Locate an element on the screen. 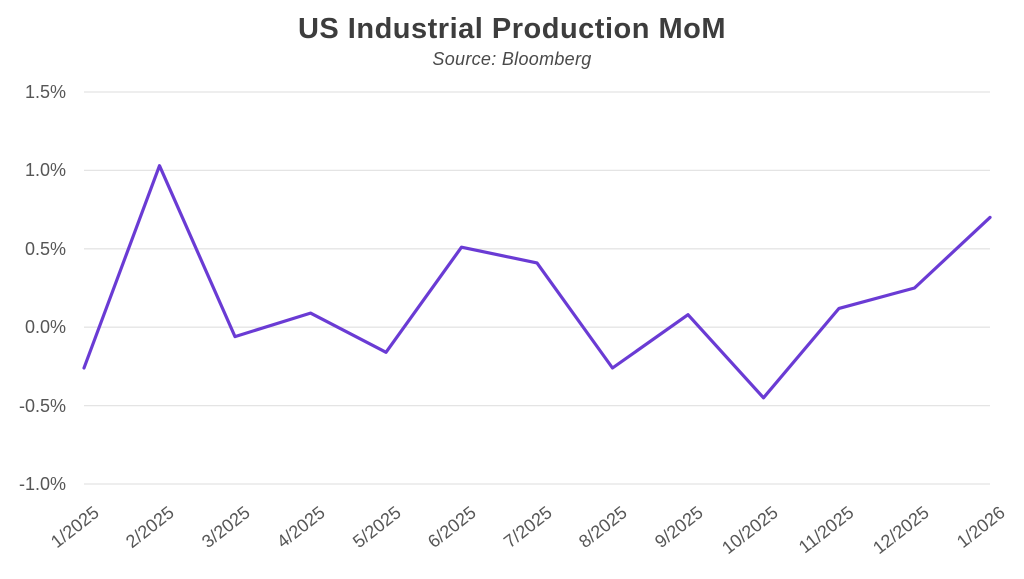 Image resolution: width=1024 pixels, height=579 pixels. y-tick-label: 0.0% is located at coordinates (45, 327).